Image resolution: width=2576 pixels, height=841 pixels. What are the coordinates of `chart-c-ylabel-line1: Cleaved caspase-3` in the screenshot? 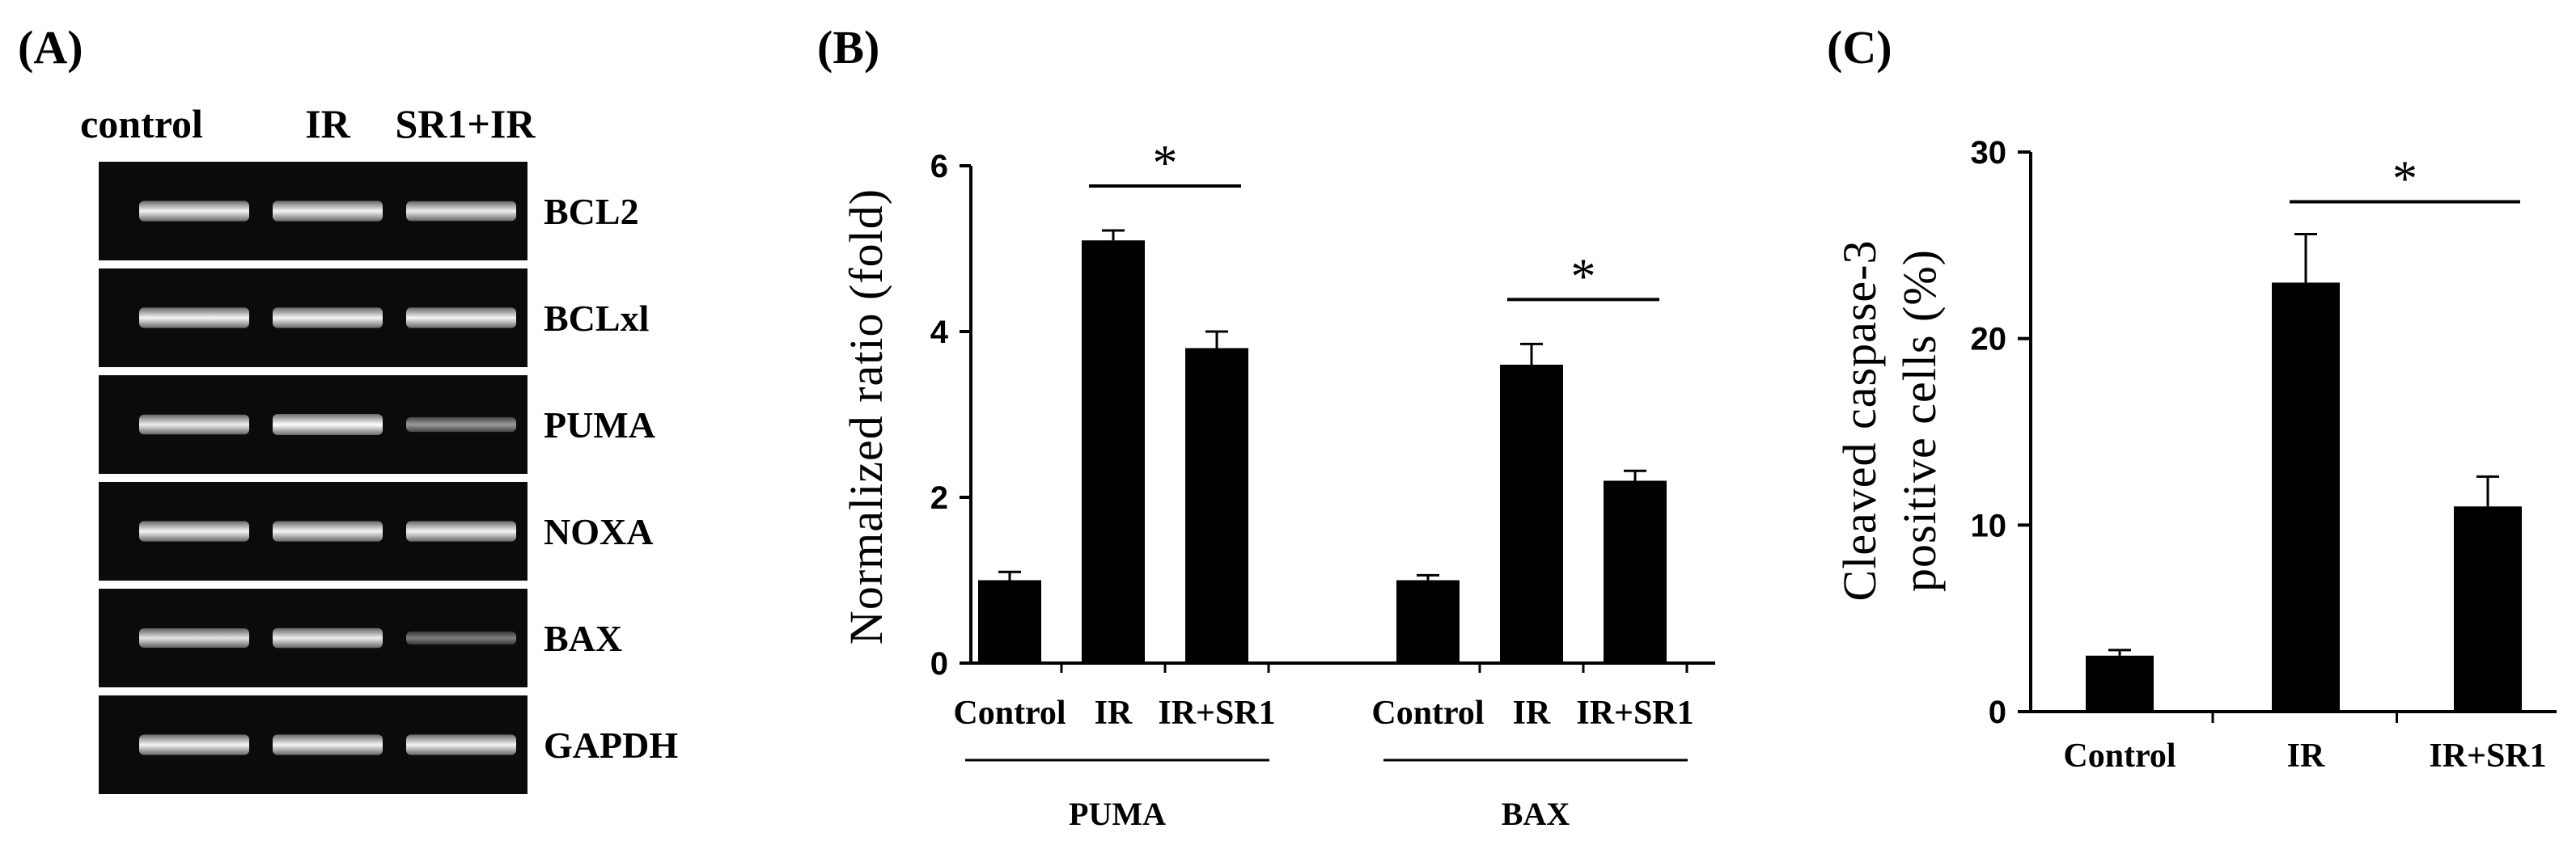 It's located at (1859, 421).